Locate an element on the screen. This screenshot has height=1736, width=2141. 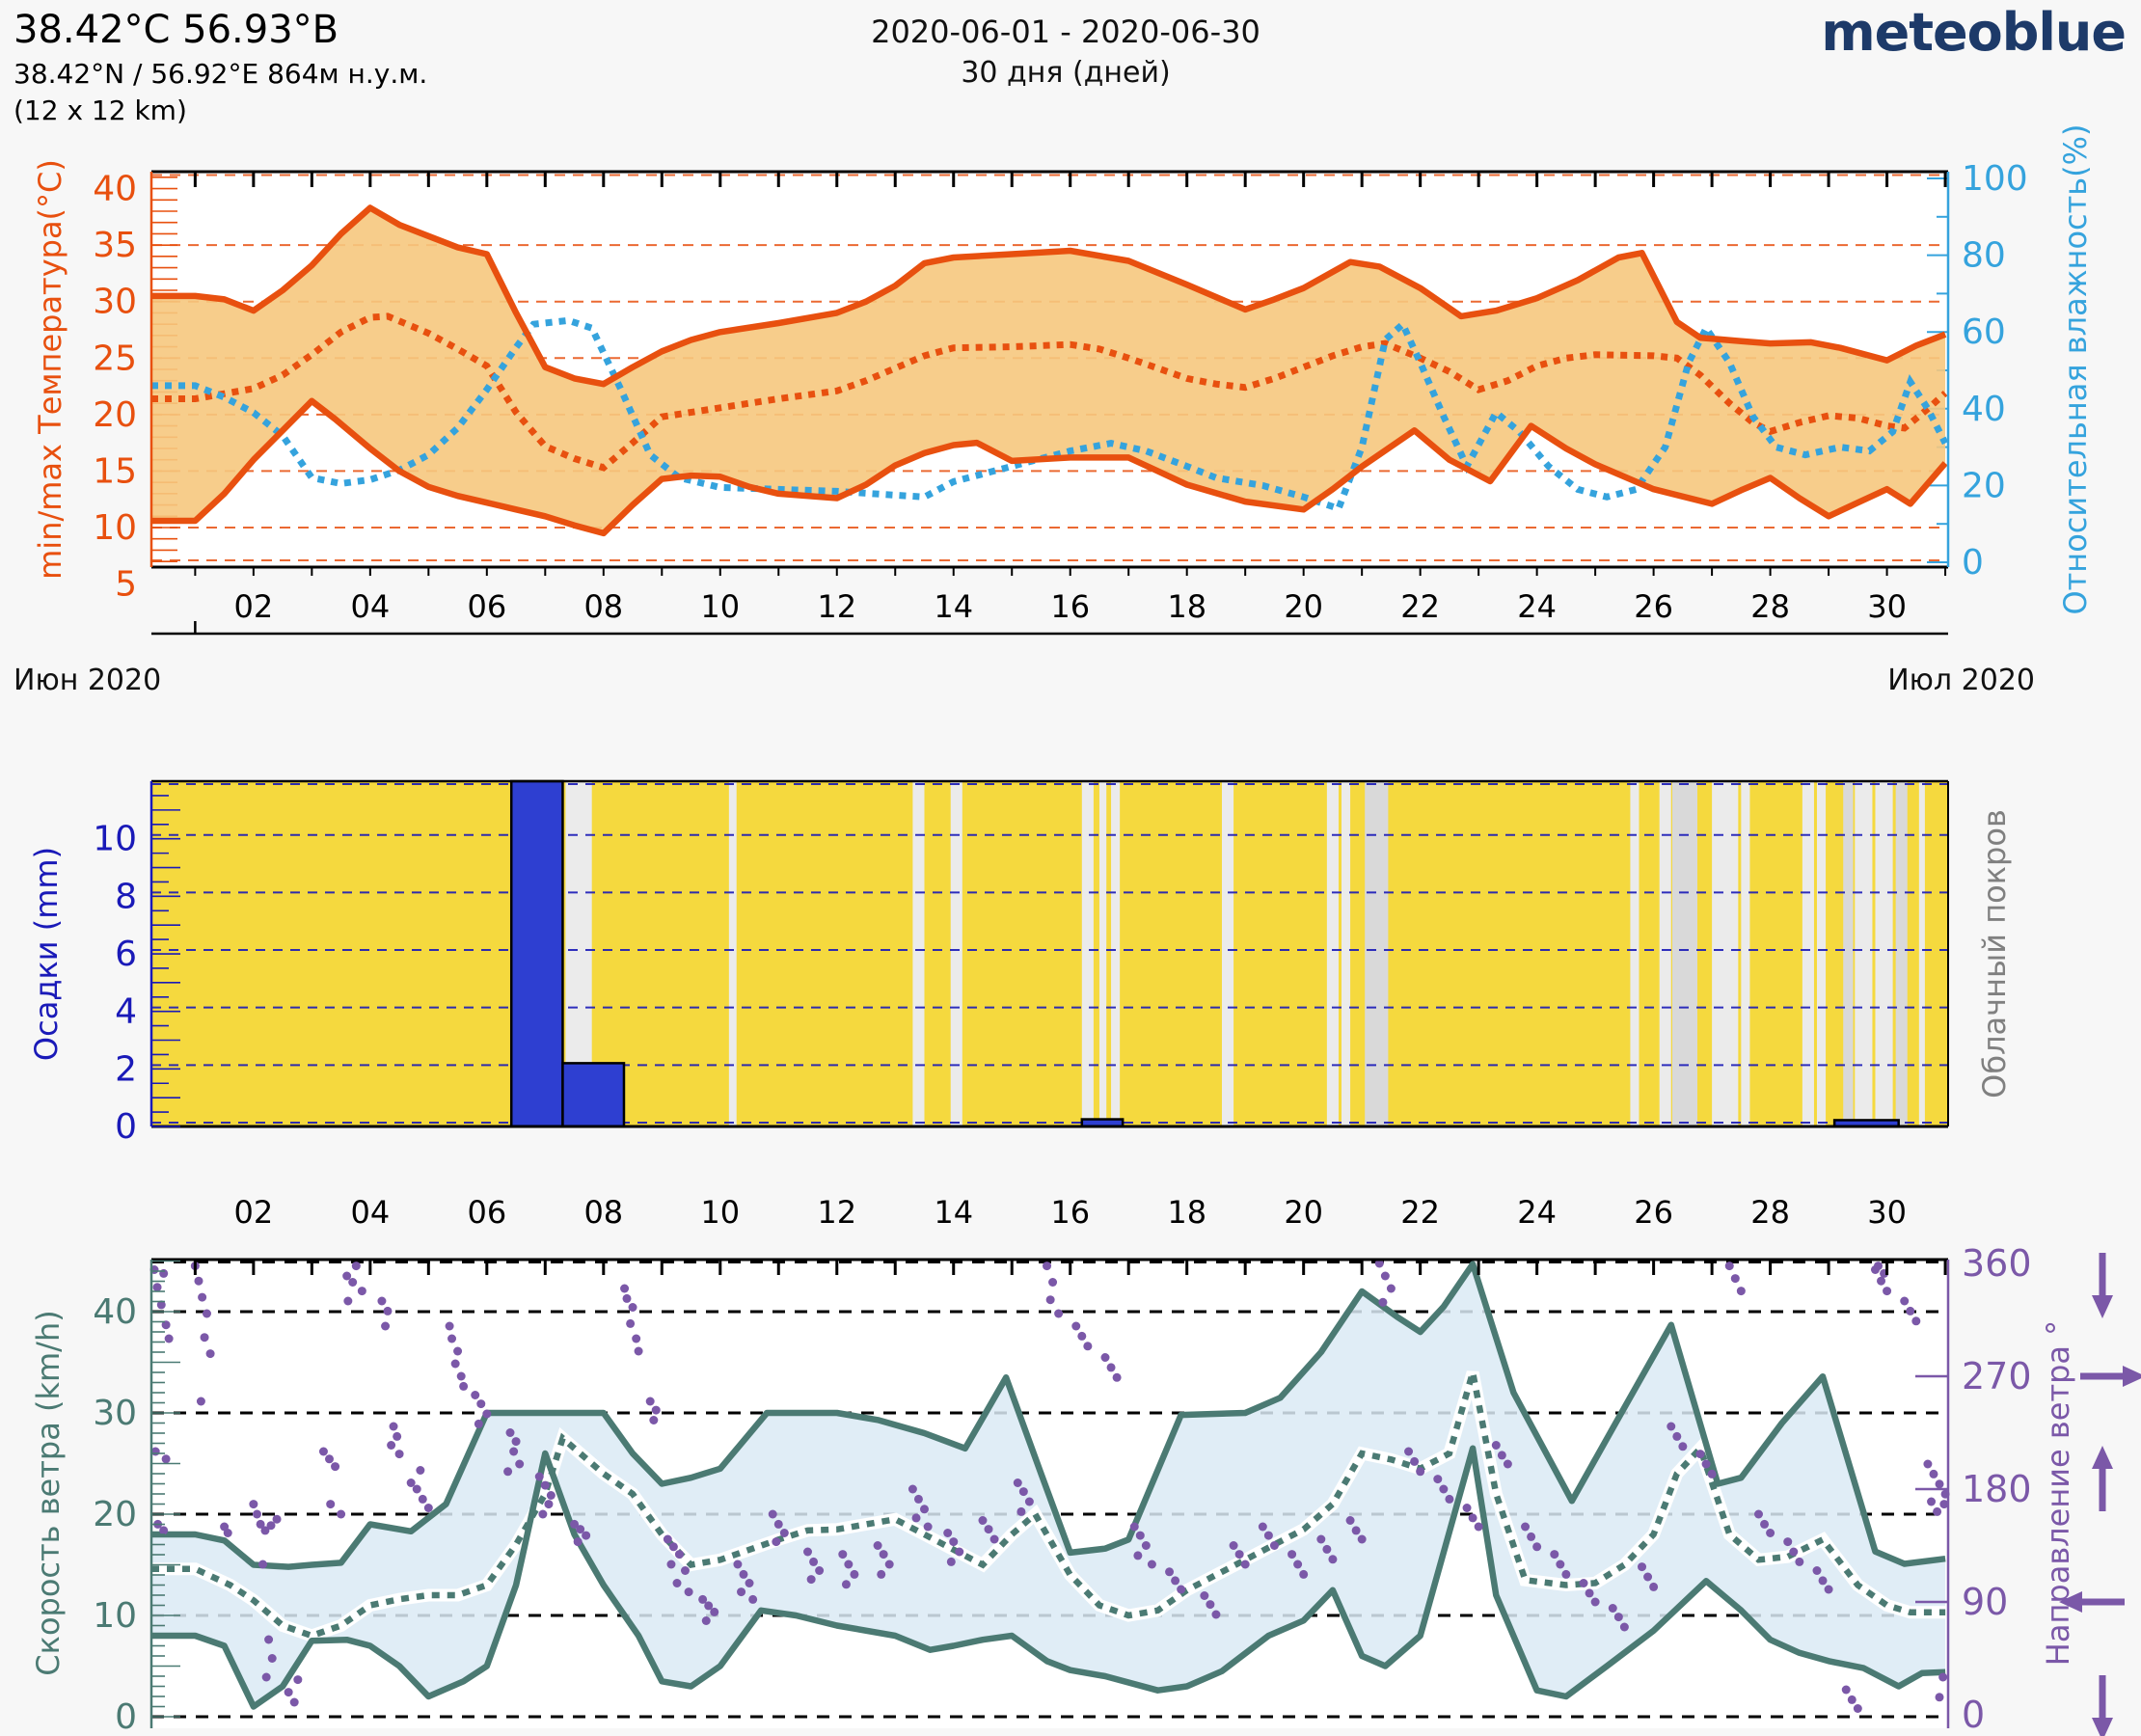
svg-text: 270 is located at coordinates (1997, 1376).